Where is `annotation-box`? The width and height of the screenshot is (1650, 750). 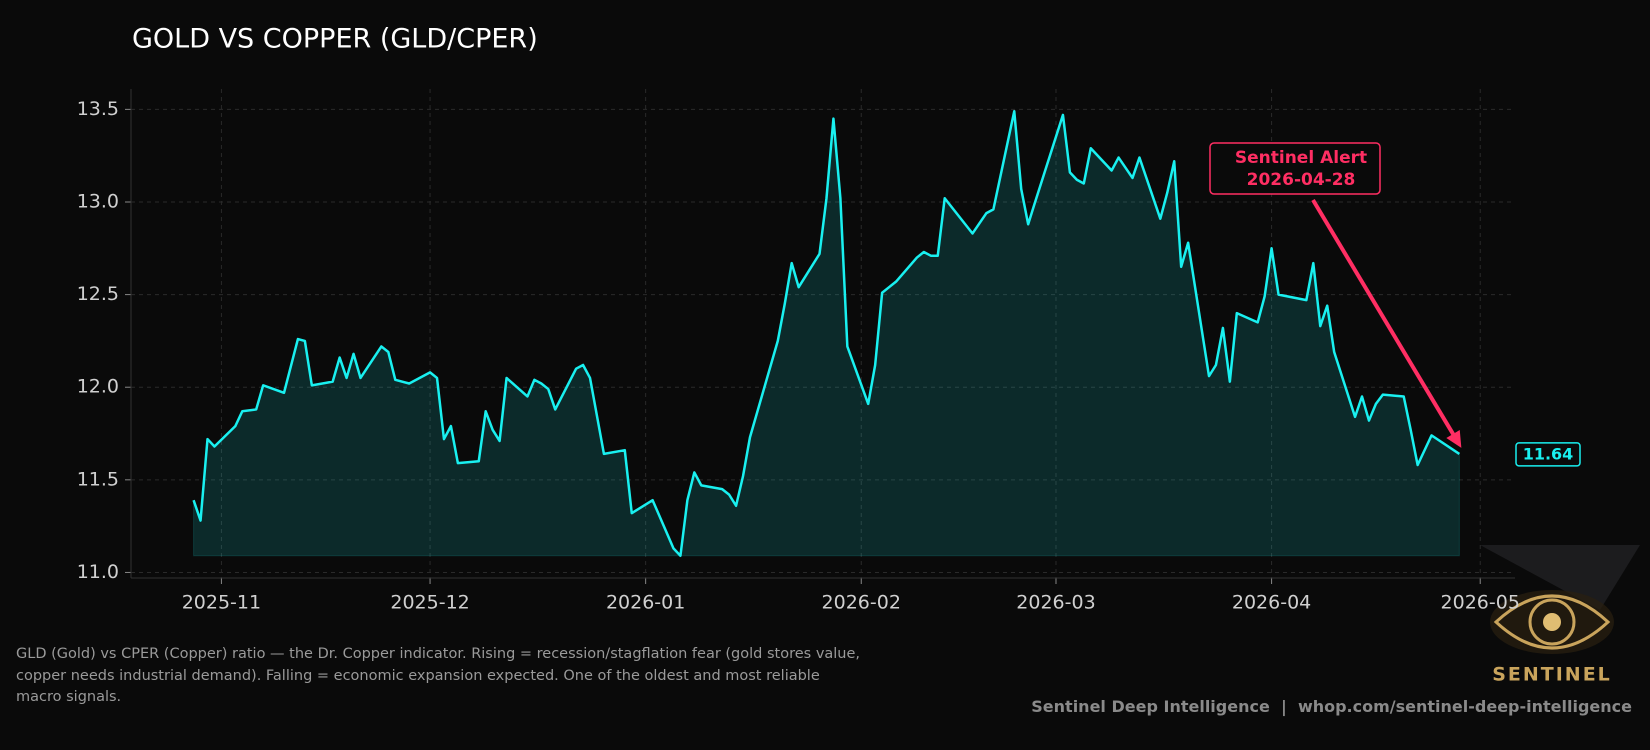 annotation-box is located at coordinates (1295, 168).